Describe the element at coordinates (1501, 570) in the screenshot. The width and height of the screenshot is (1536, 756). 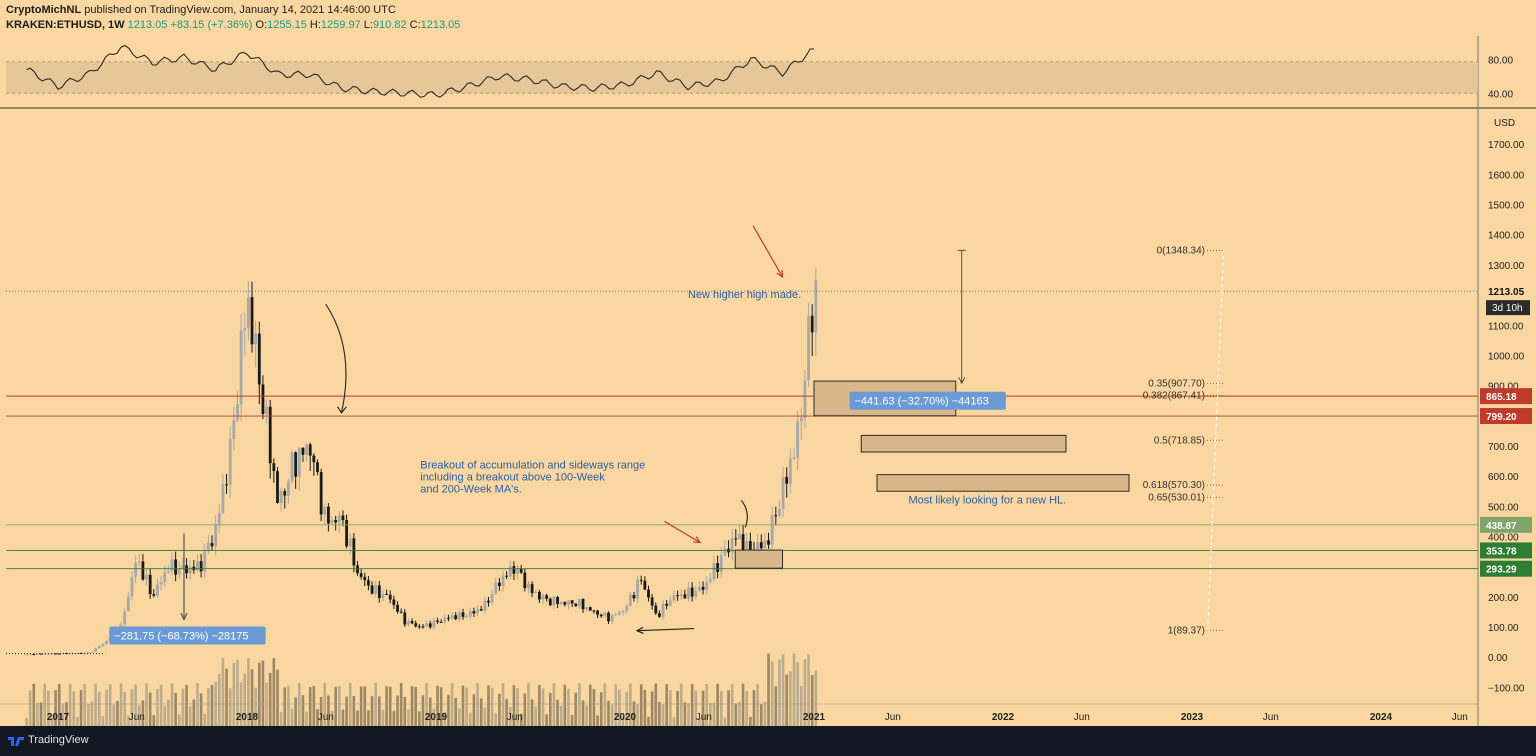
I see `level-price-label: 293.29` at that location.